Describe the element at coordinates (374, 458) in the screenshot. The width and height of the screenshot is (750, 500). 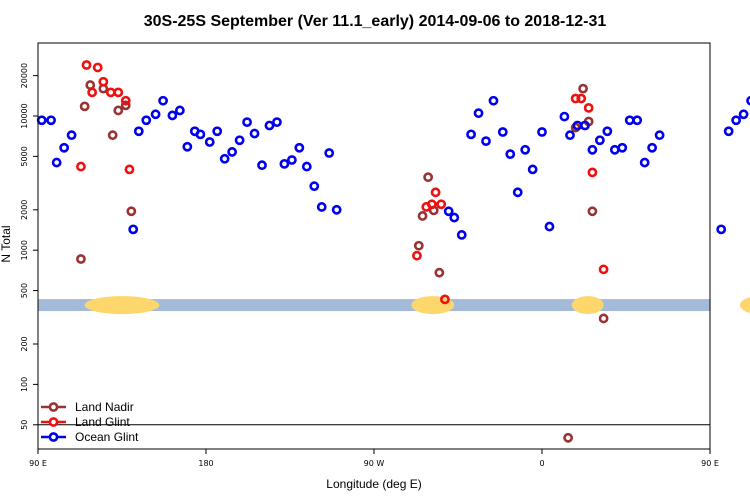
I see `x-axis: 90 E 180 90 W 0 90 E` at that location.